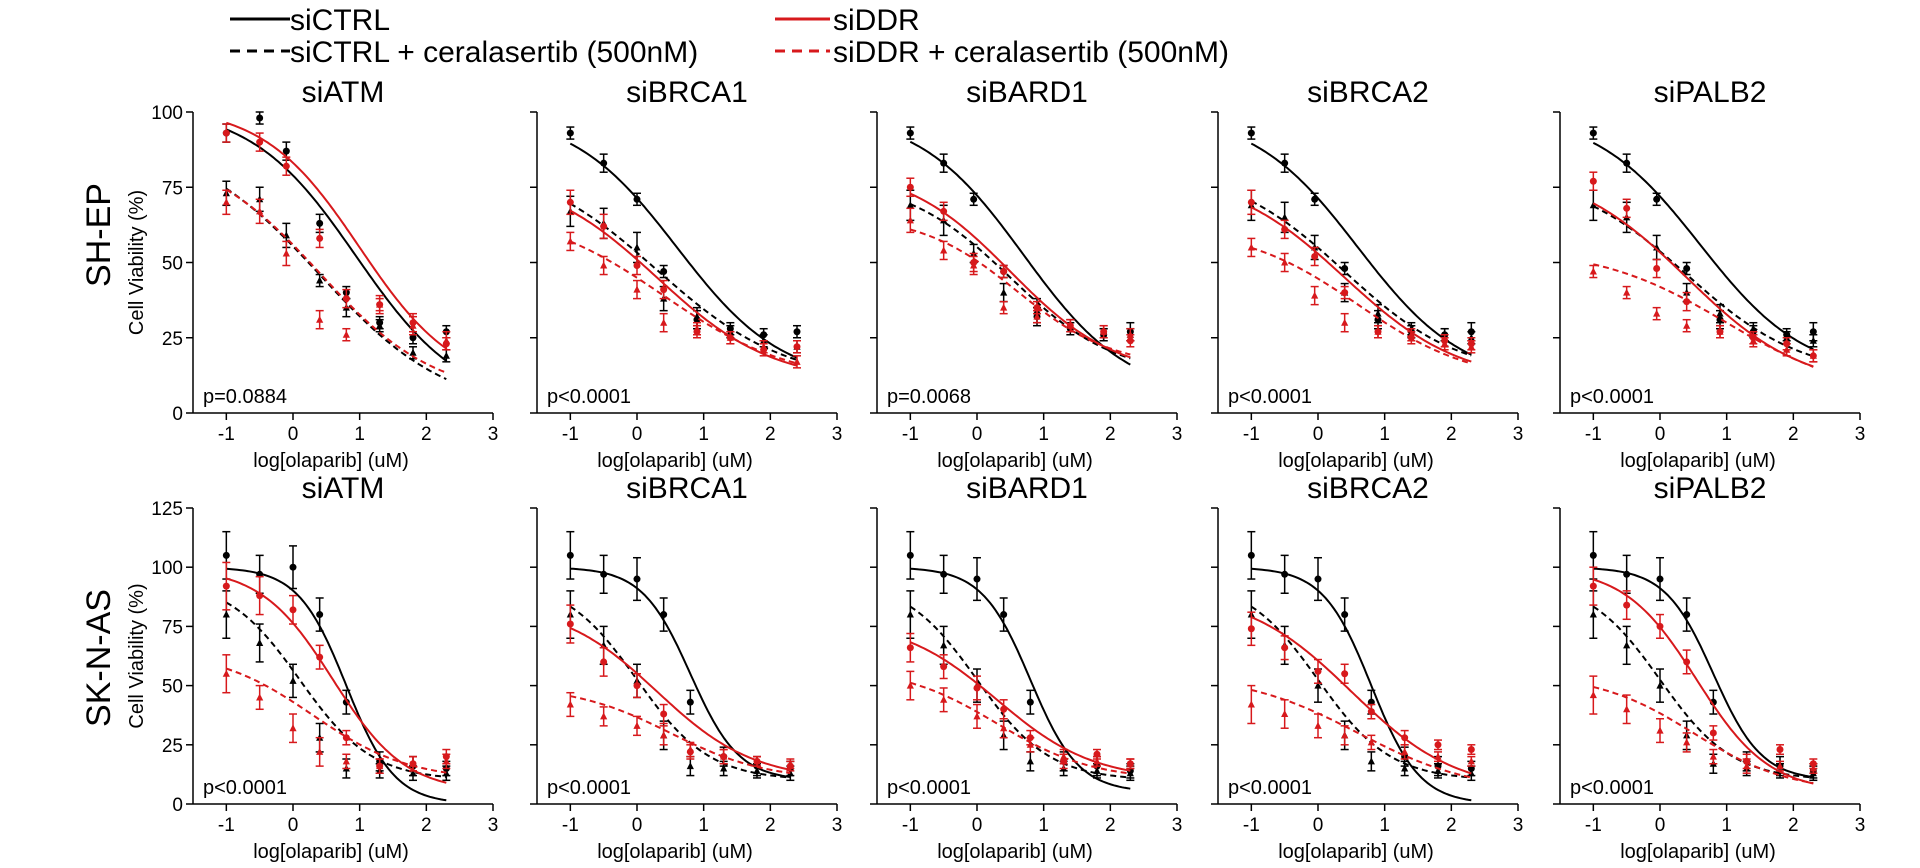 Image resolution: width=1920 pixels, height=868 pixels. What do you see at coordinates (172, 627) in the screenshot?
I see `y-tick-label: 75` at bounding box center [172, 627].